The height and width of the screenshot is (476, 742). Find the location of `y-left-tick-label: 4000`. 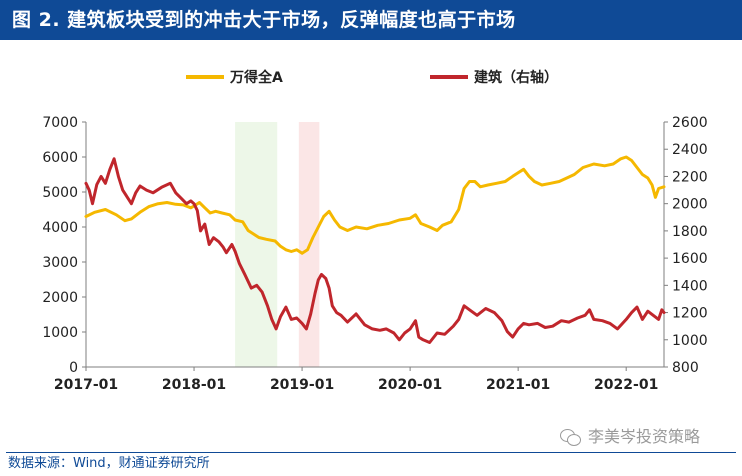

y-left-tick-label: 4000 is located at coordinates (60, 228).